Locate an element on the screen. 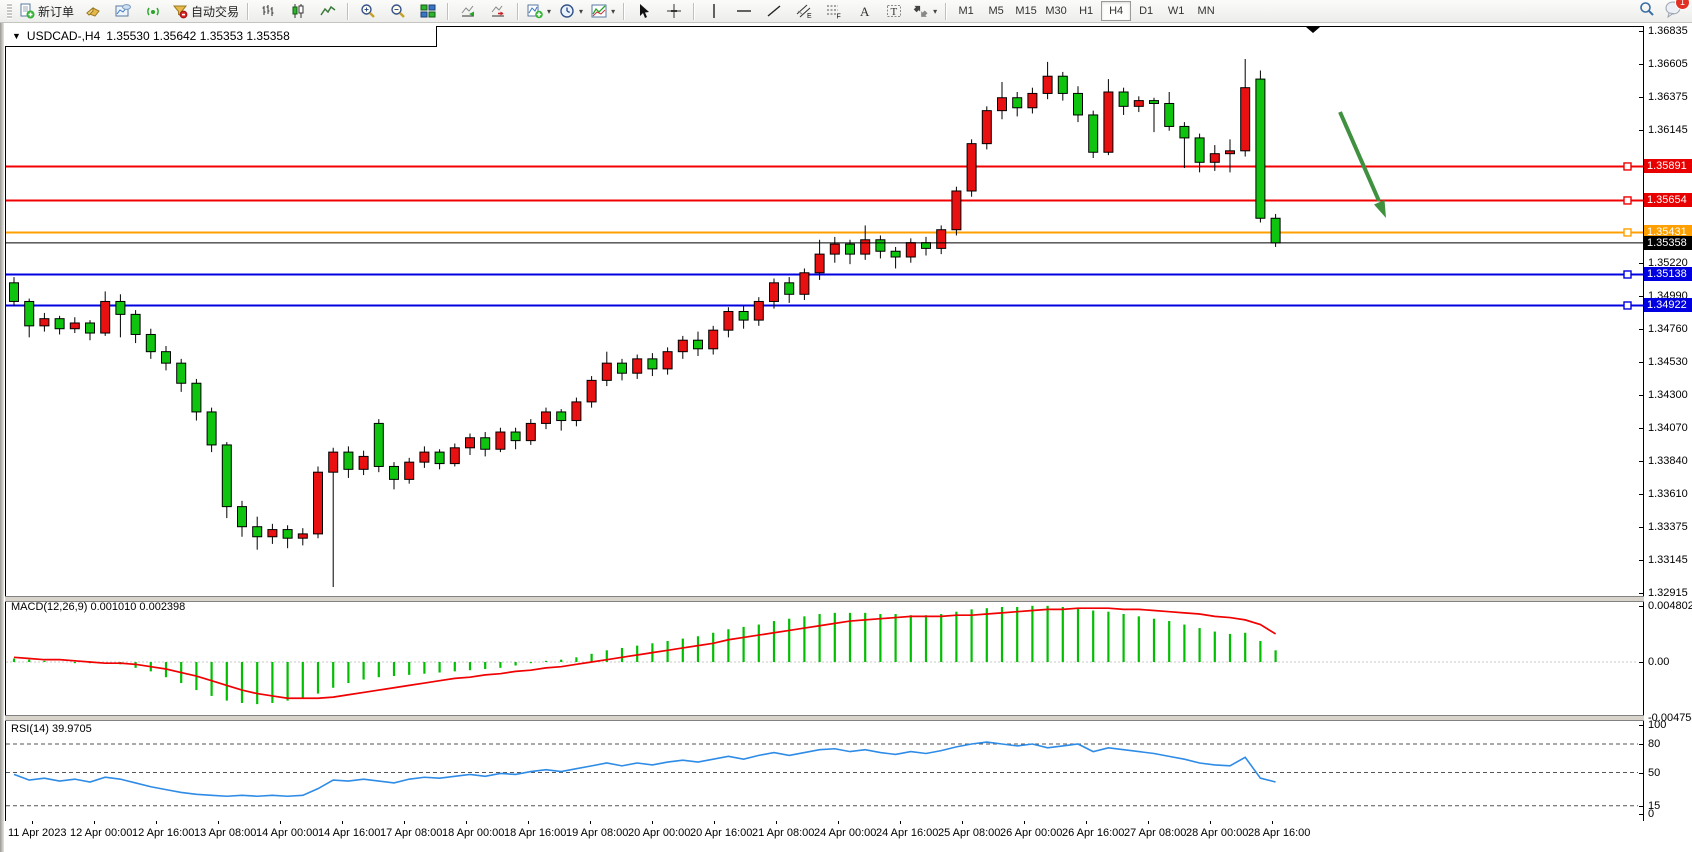 Image resolution: width=1692 pixels, height=852 pixels. toolbar-separator is located at coordinates (946, 11).